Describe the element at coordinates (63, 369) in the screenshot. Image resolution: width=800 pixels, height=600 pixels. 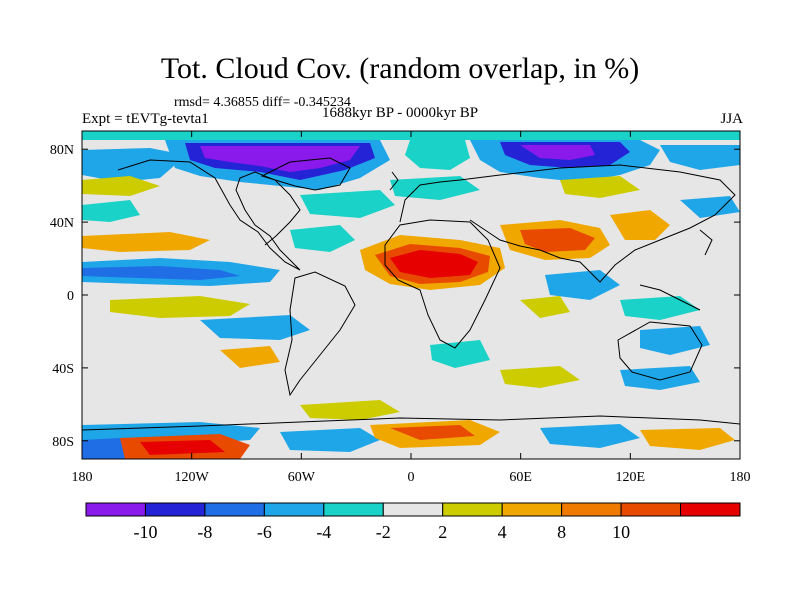
I see `y-tick-label: 40S` at that location.